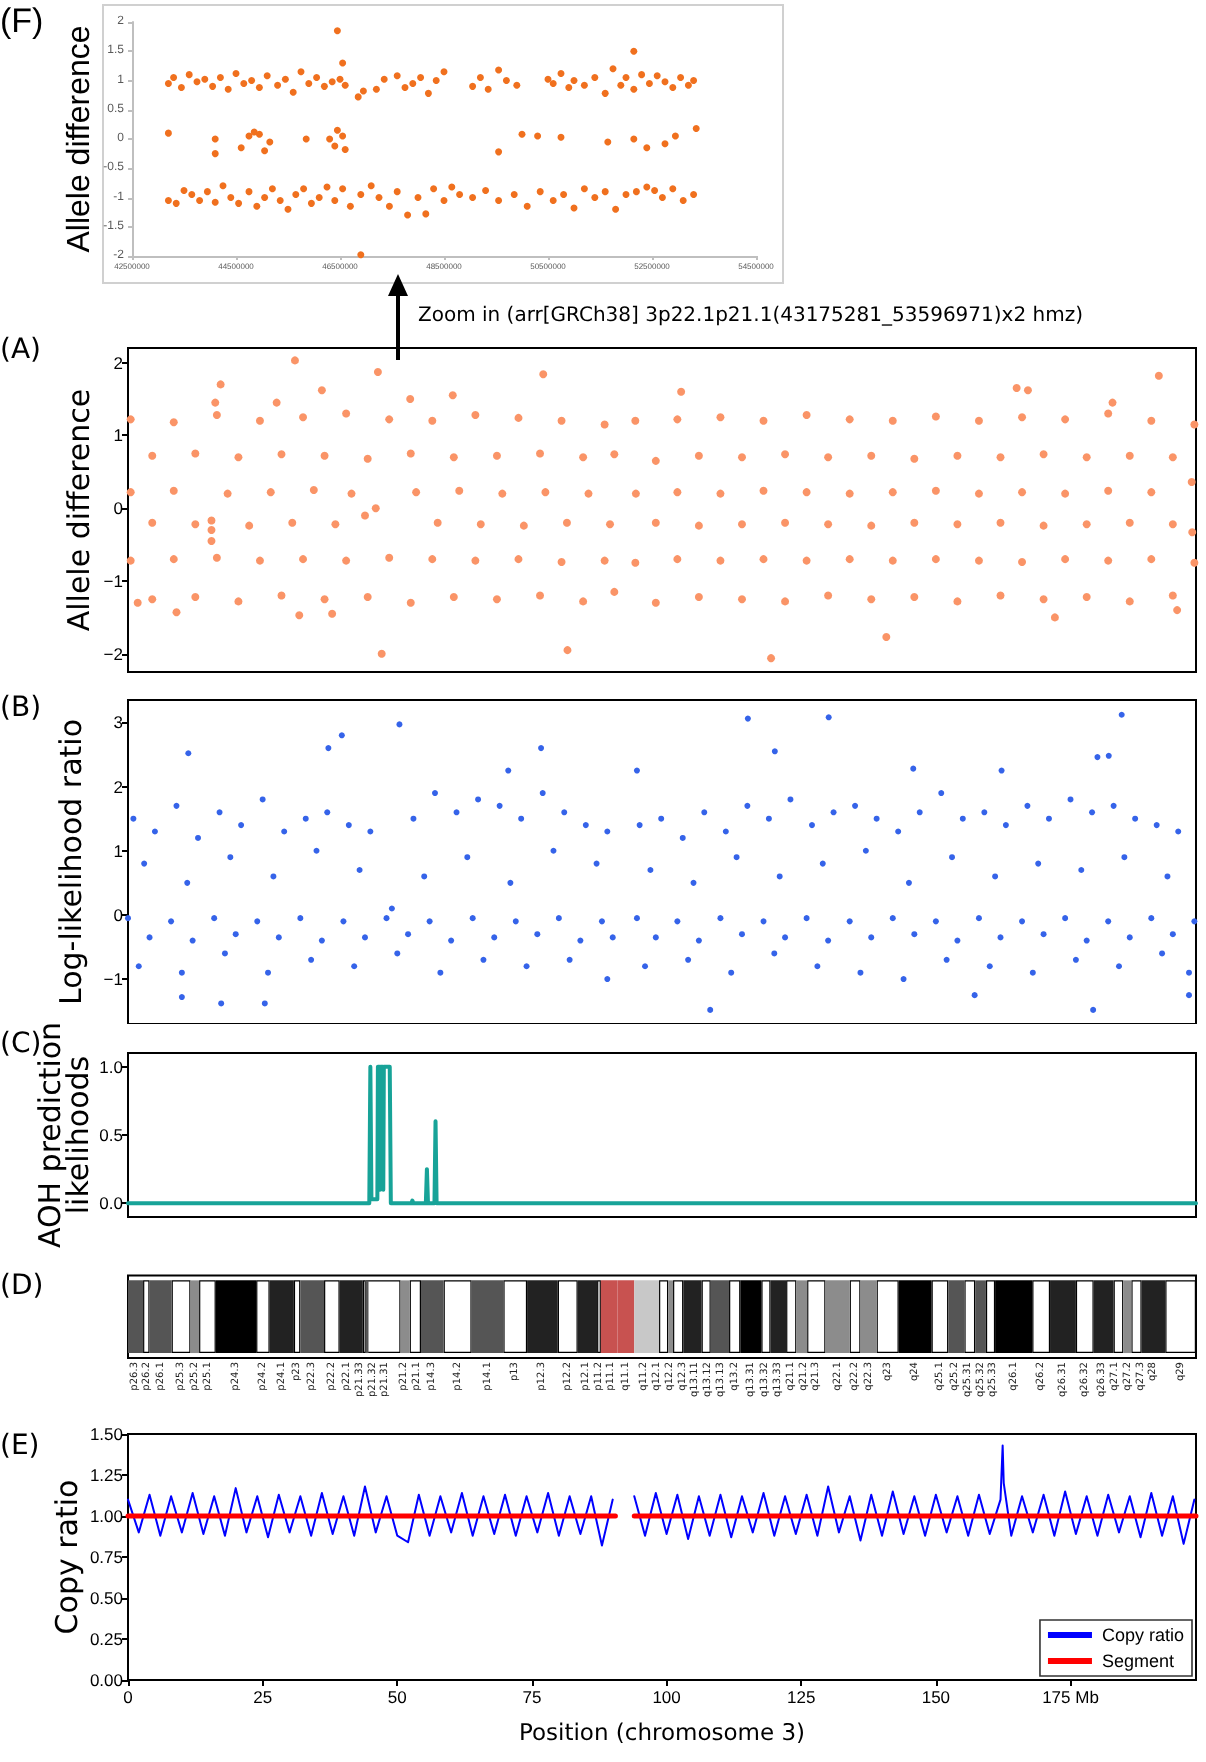 This screenshot has height=1762, width=1206. I want to click on chart-title: (E), so click(20, 1446).